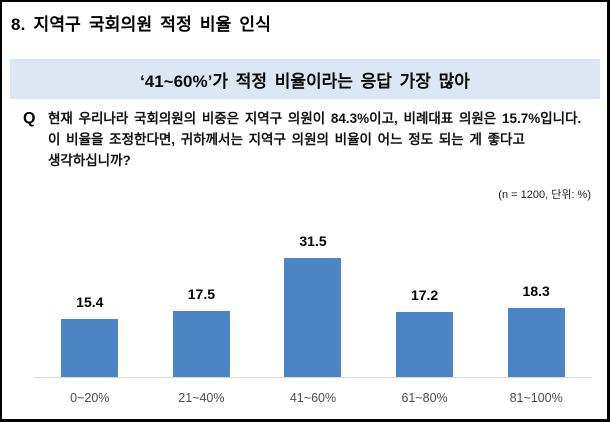 This screenshot has width=610, height=422. I want to click on x-axis-label: 0~20%, so click(90, 398).